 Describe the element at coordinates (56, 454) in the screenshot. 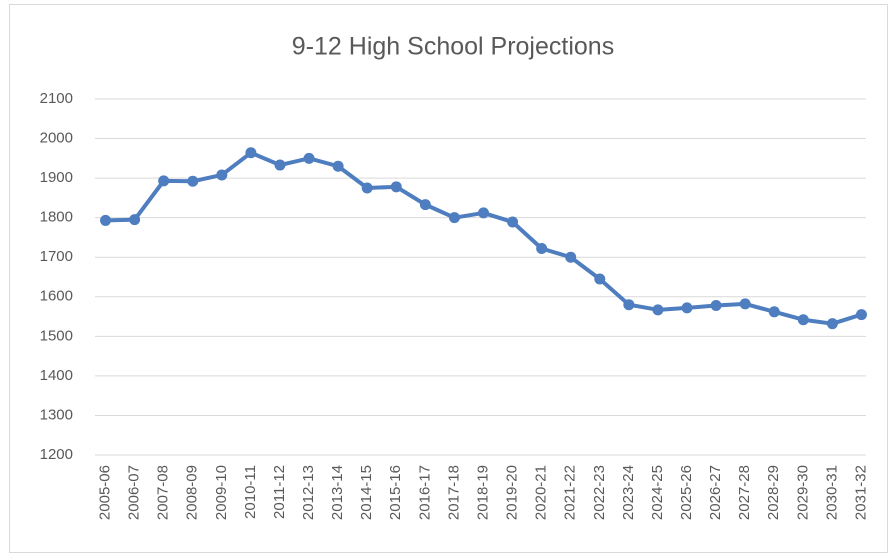

I see `y-tick-label: 1200` at that location.